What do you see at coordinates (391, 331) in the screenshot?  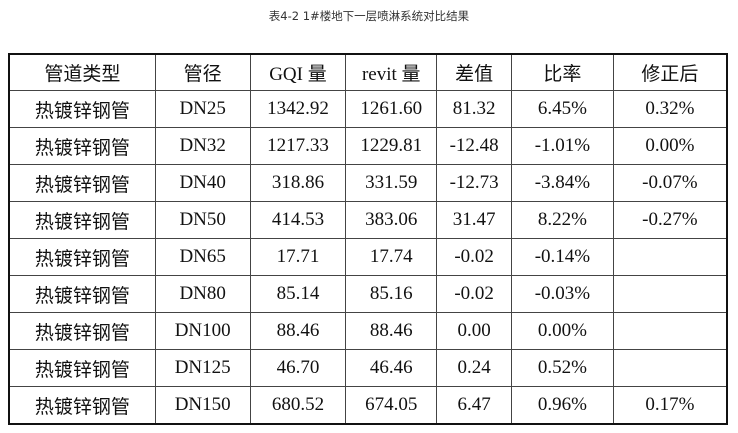 I see `cell-revit-qty: 88.46` at bounding box center [391, 331].